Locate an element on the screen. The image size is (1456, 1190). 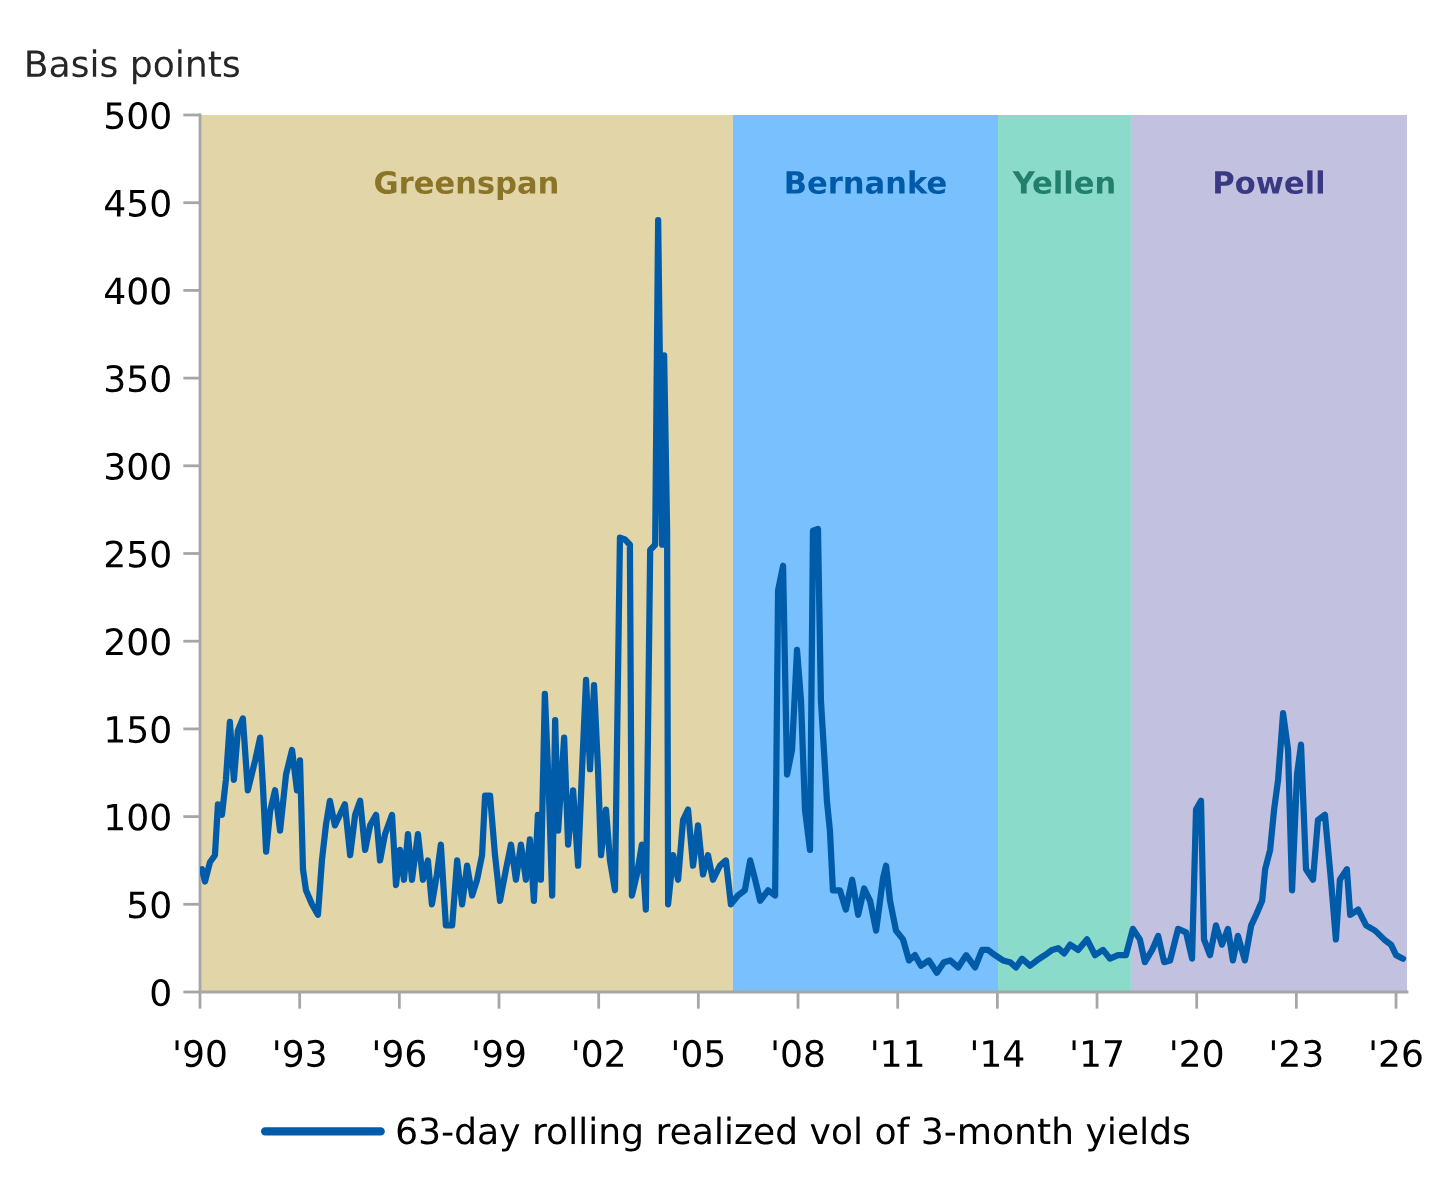
y-tick-label: 300 is located at coordinates (138, 466).